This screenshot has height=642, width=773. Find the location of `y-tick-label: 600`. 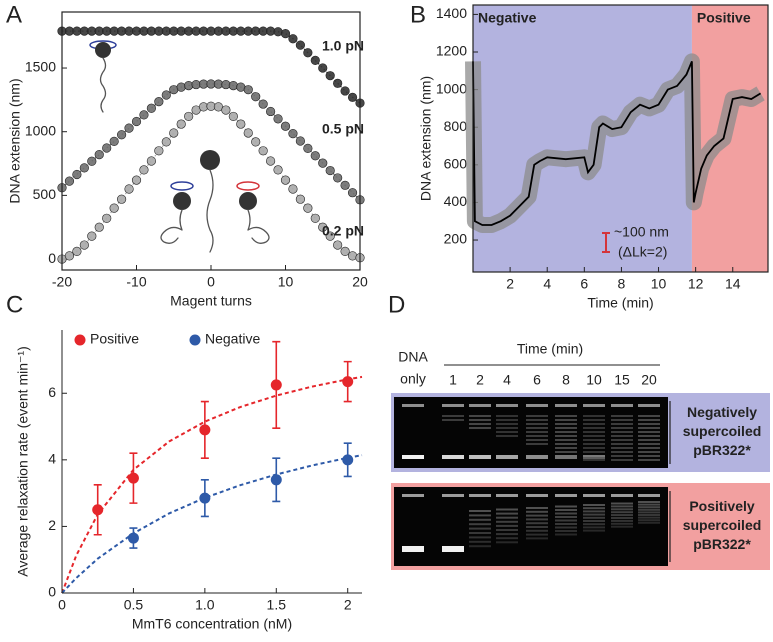

y-tick-label: 600 is located at coordinates (456, 164).